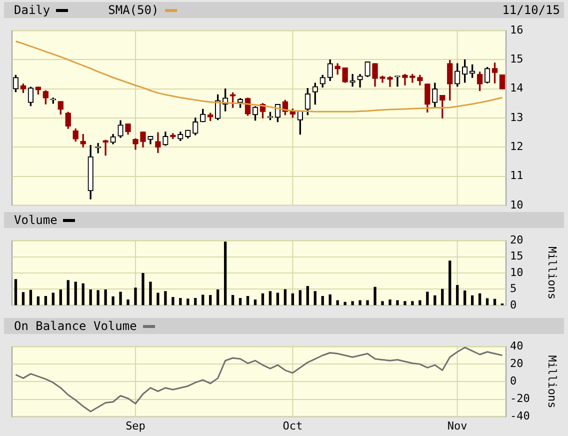 The height and width of the screenshot is (436, 568). I want to click on x-tick-label: Oct, so click(292, 425).